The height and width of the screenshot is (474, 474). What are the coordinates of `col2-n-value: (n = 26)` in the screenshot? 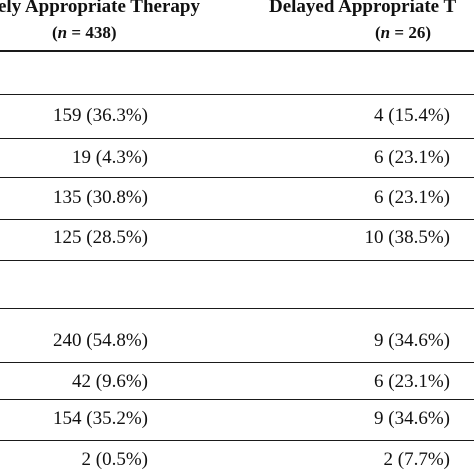 It's located at (403, 32).